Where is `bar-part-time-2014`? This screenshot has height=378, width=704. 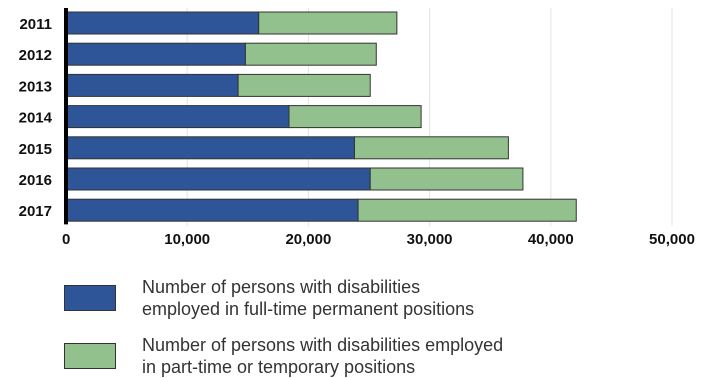
bar-part-time-2014 is located at coordinates (355, 117).